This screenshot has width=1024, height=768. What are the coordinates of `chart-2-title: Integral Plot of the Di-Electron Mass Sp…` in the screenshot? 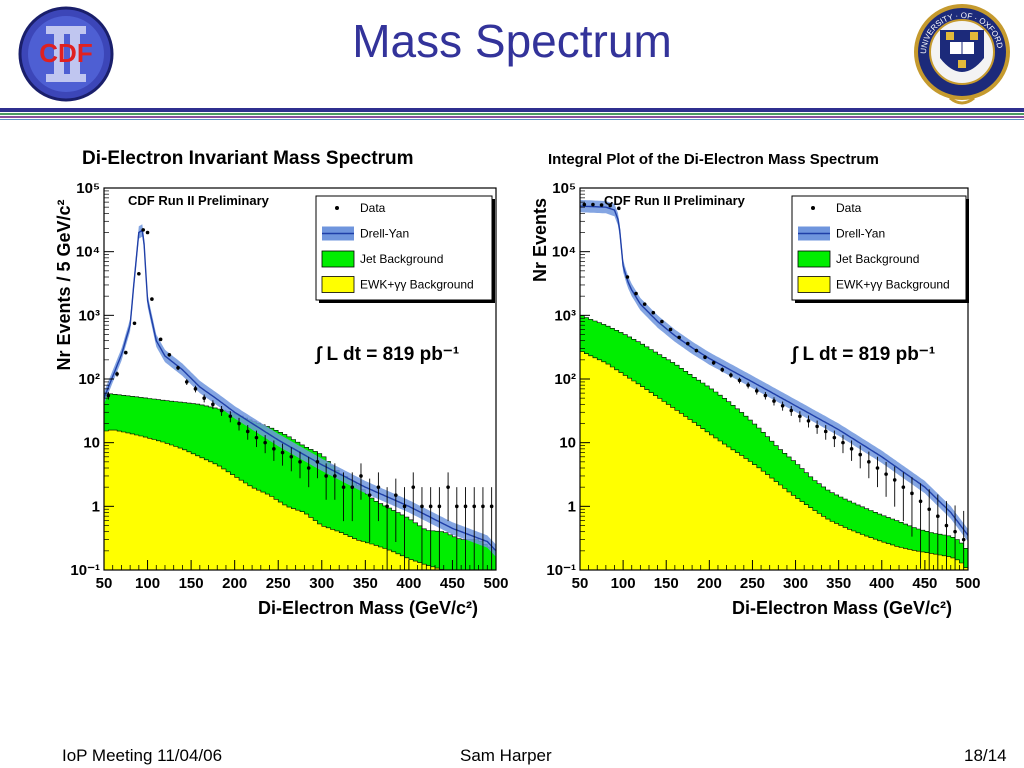 It's located at (713, 159).